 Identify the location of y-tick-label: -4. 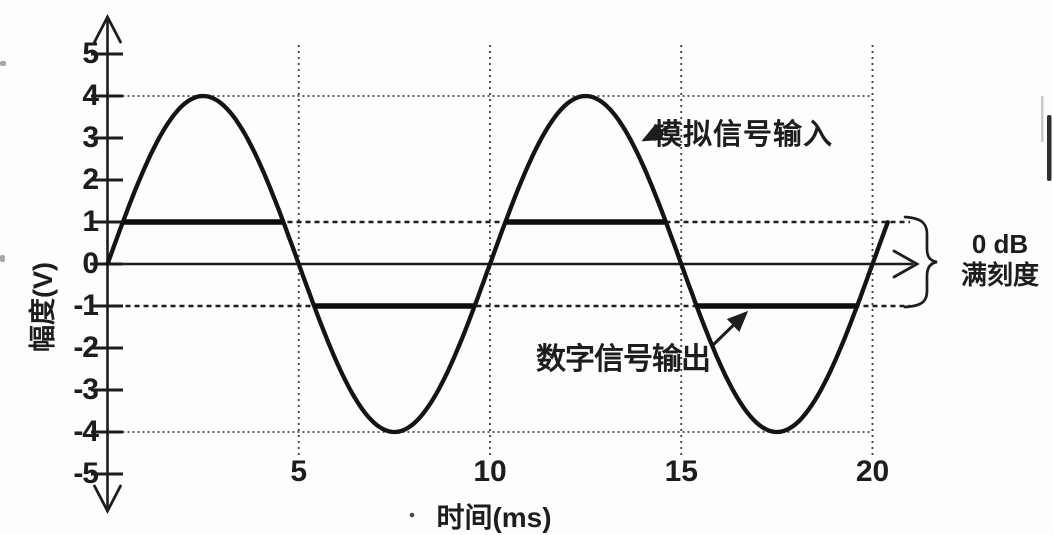
(86, 431).